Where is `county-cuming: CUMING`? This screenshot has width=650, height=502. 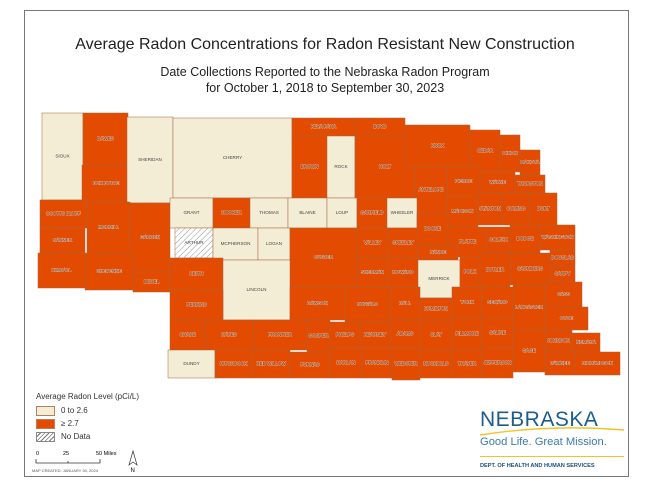 county-cuming: CUMING is located at coordinates (516, 209).